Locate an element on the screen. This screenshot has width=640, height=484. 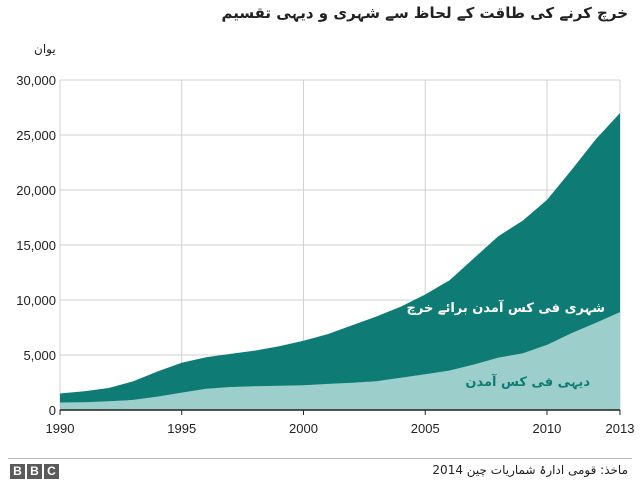
y-tick-label: 0 is located at coordinates (52, 410).